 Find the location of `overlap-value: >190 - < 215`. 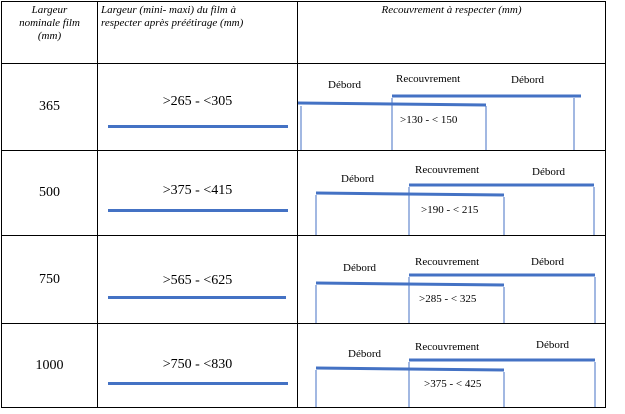

overlap-value: >190 - < 215 is located at coordinates (450, 210).